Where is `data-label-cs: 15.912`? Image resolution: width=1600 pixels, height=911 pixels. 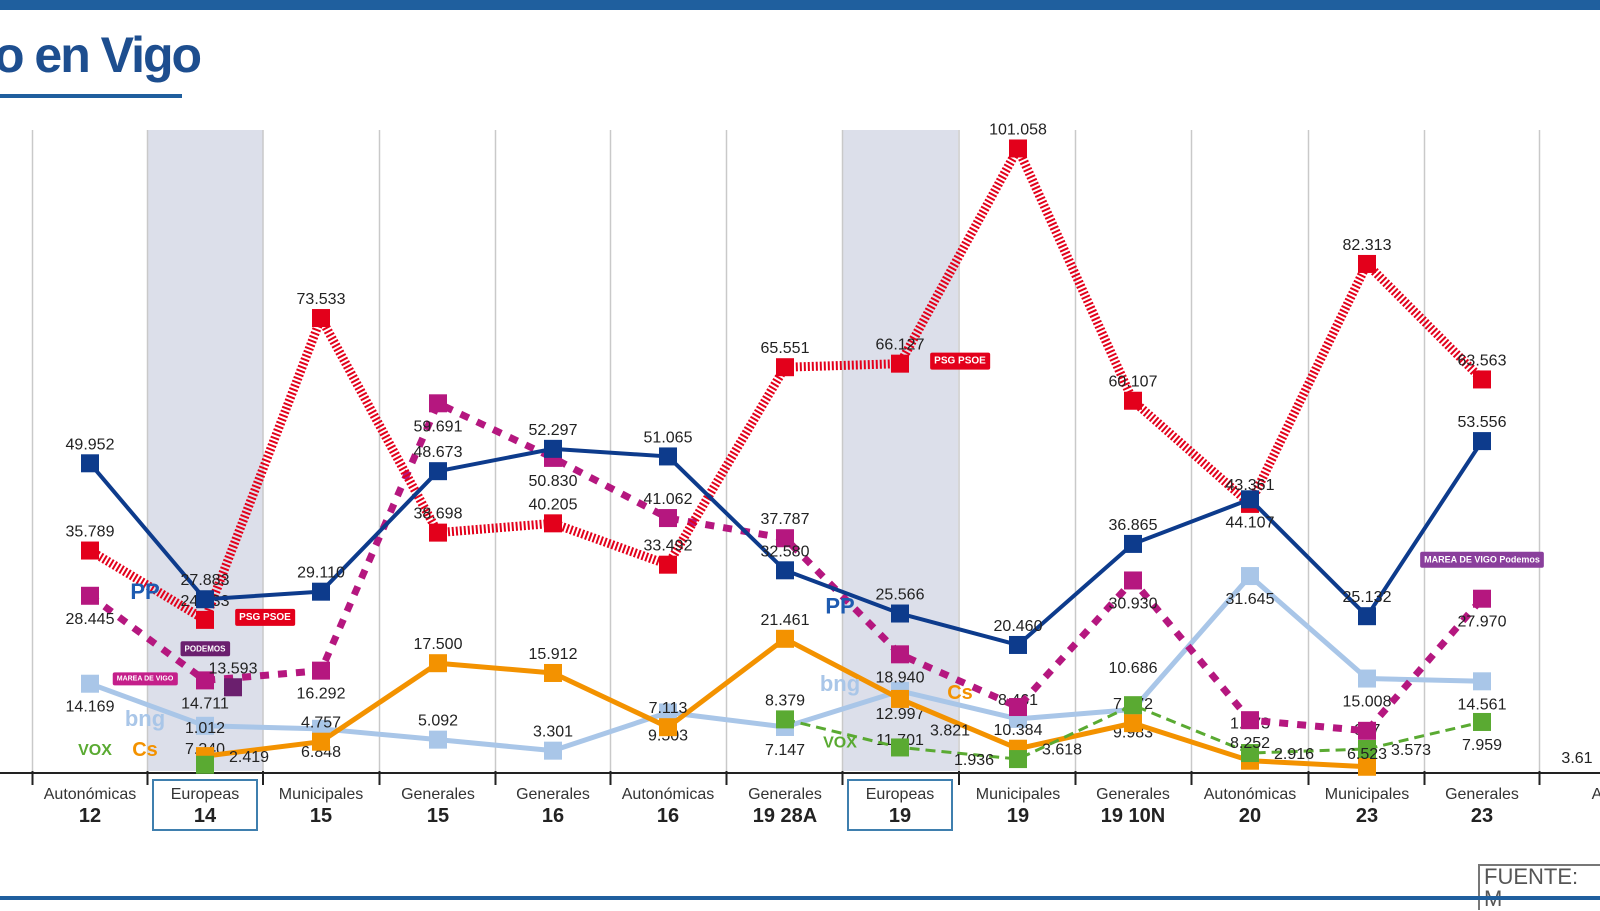
data-label-cs: 15.912 is located at coordinates (553, 654).